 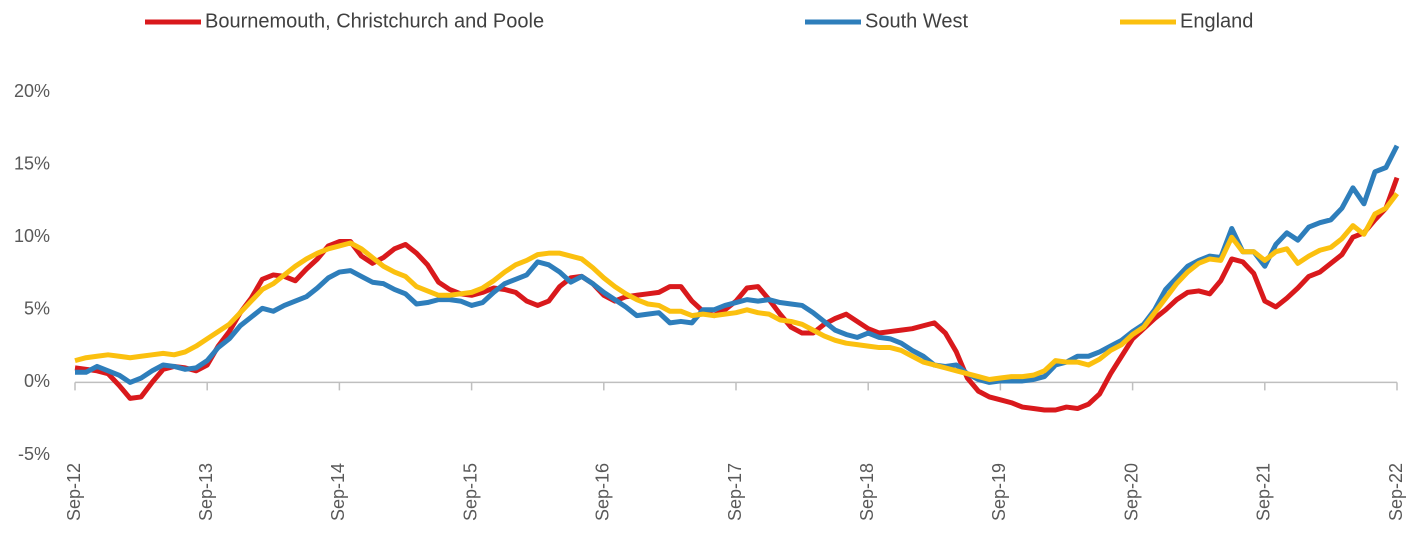 I want to click on x-tick-label: Sep-16, so click(x=603, y=492).